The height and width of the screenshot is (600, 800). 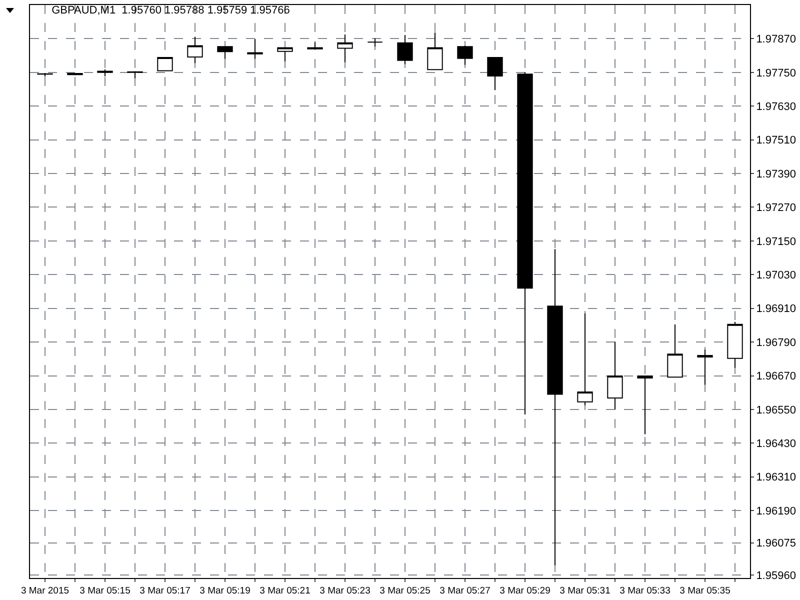 What do you see at coordinates (776, 208) in the screenshot?
I see `y-tick-label: 1.97270` at bounding box center [776, 208].